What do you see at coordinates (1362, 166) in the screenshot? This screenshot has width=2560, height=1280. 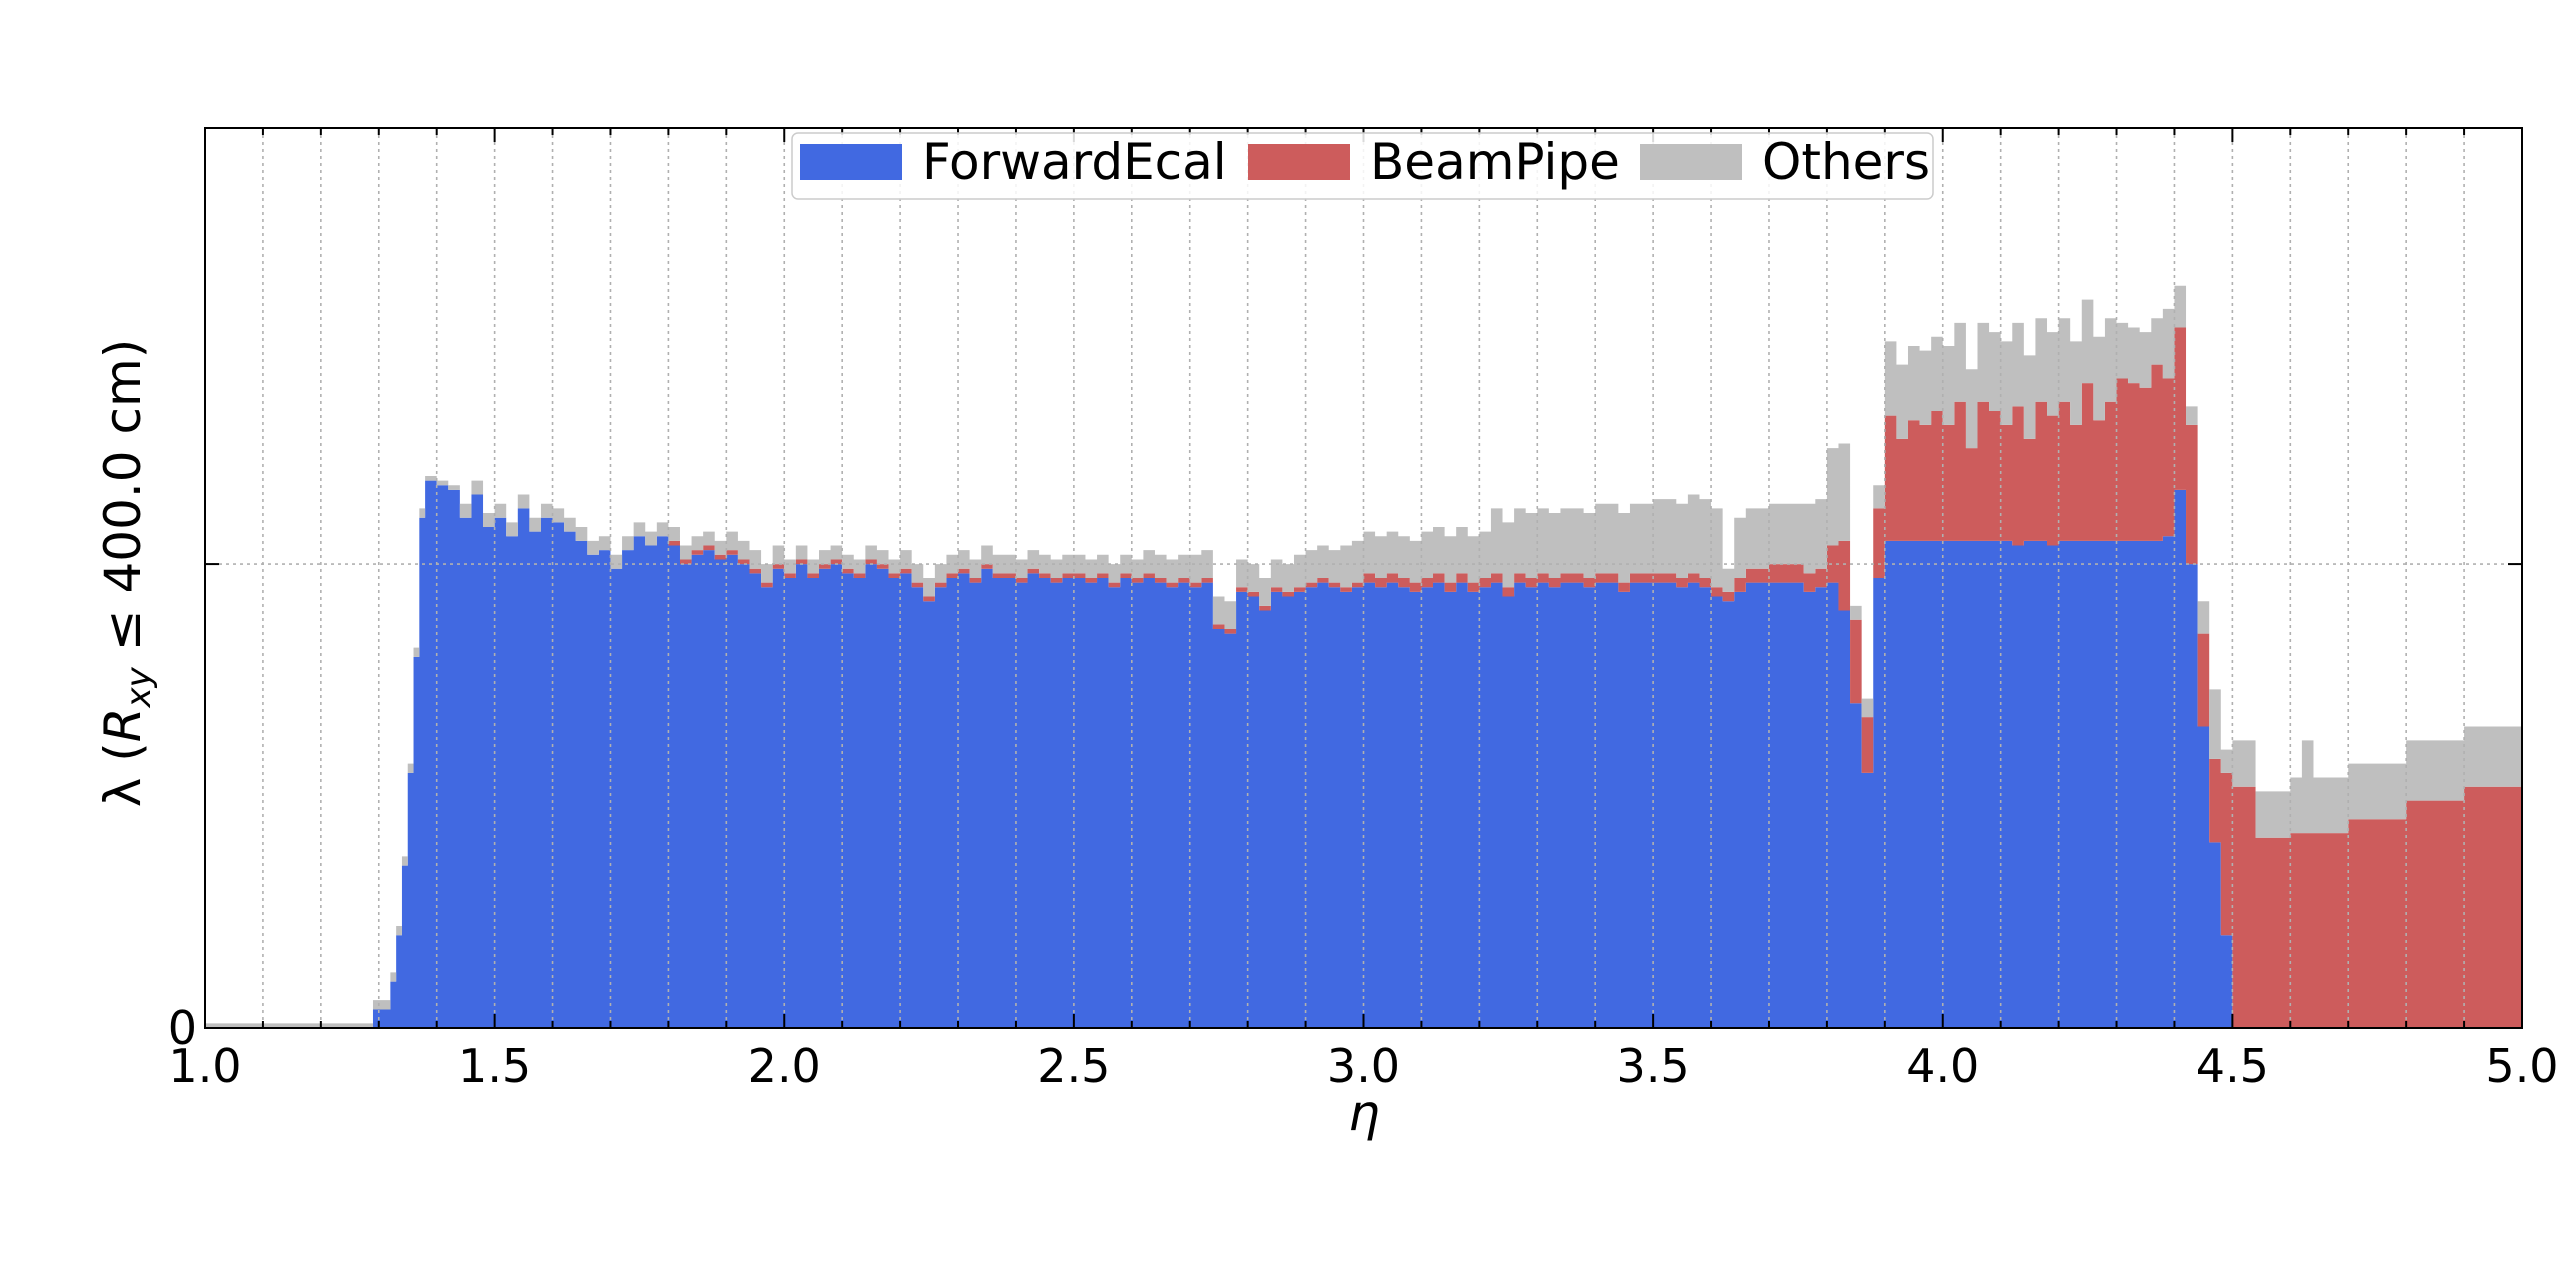 I see `legend: ForwardEcal BeamPipe Others` at bounding box center [1362, 166].